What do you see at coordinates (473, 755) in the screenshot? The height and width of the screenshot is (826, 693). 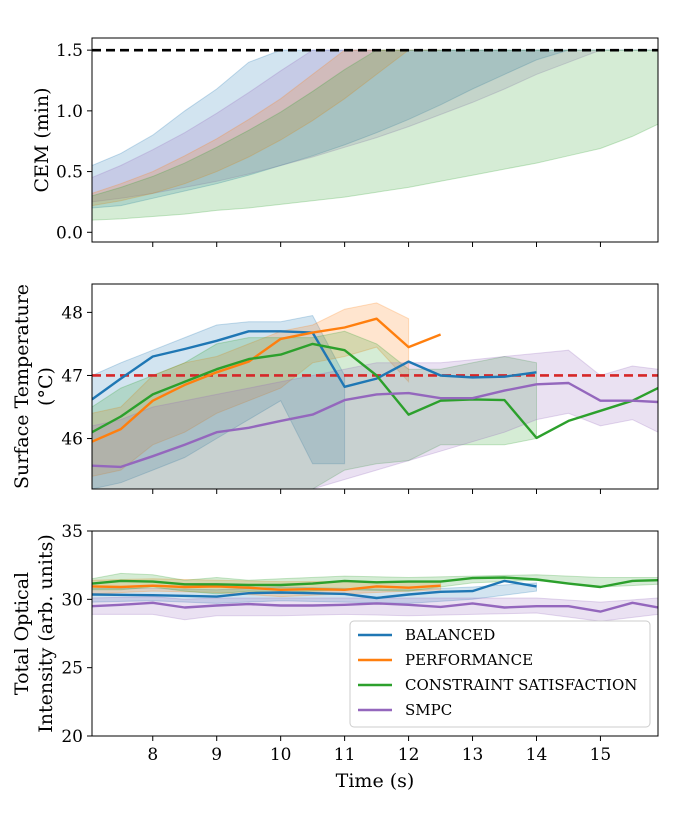 I see `x-tick-label: 13` at bounding box center [473, 755].